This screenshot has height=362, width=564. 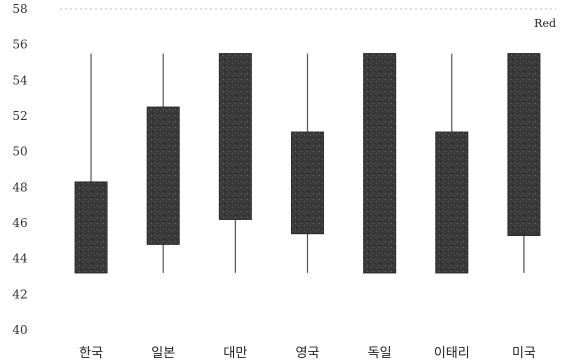 What do you see at coordinates (19, 330) in the screenshot?
I see `y-tick-label: 40` at bounding box center [19, 330].